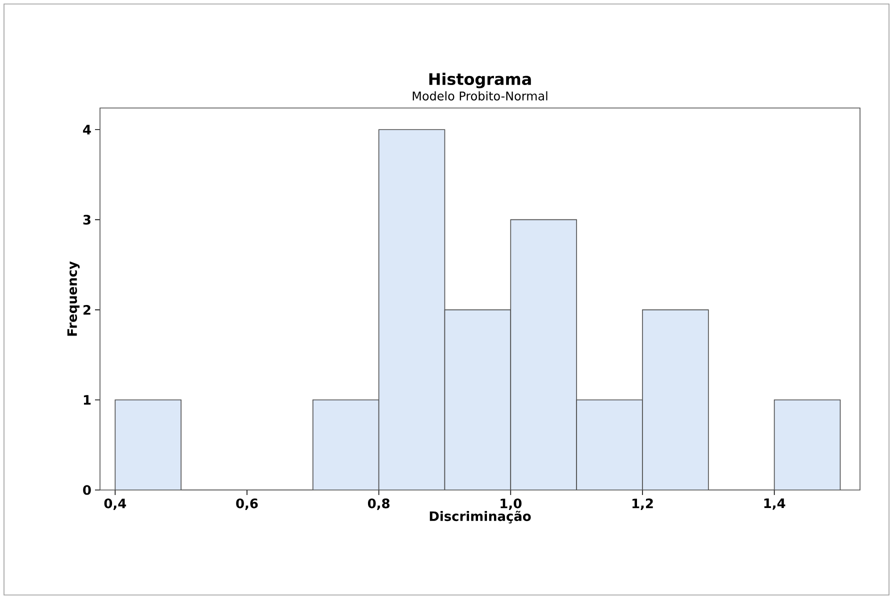  What do you see at coordinates (379, 504) in the screenshot?
I see `x-tick-label: 0,8` at bounding box center [379, 504].